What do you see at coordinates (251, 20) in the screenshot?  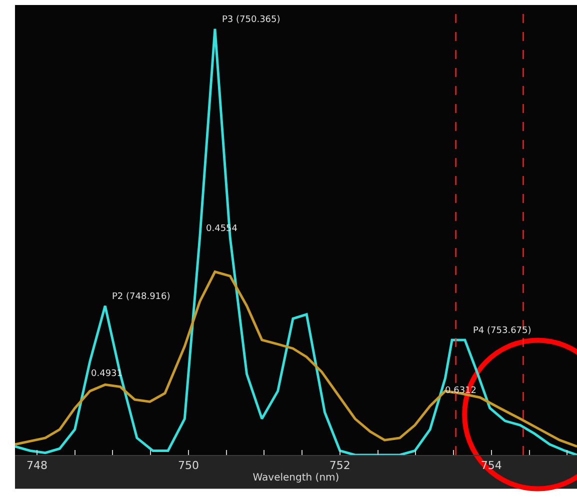 I see `annotation: P3 (750.365)` at bounding box center [251, 20].